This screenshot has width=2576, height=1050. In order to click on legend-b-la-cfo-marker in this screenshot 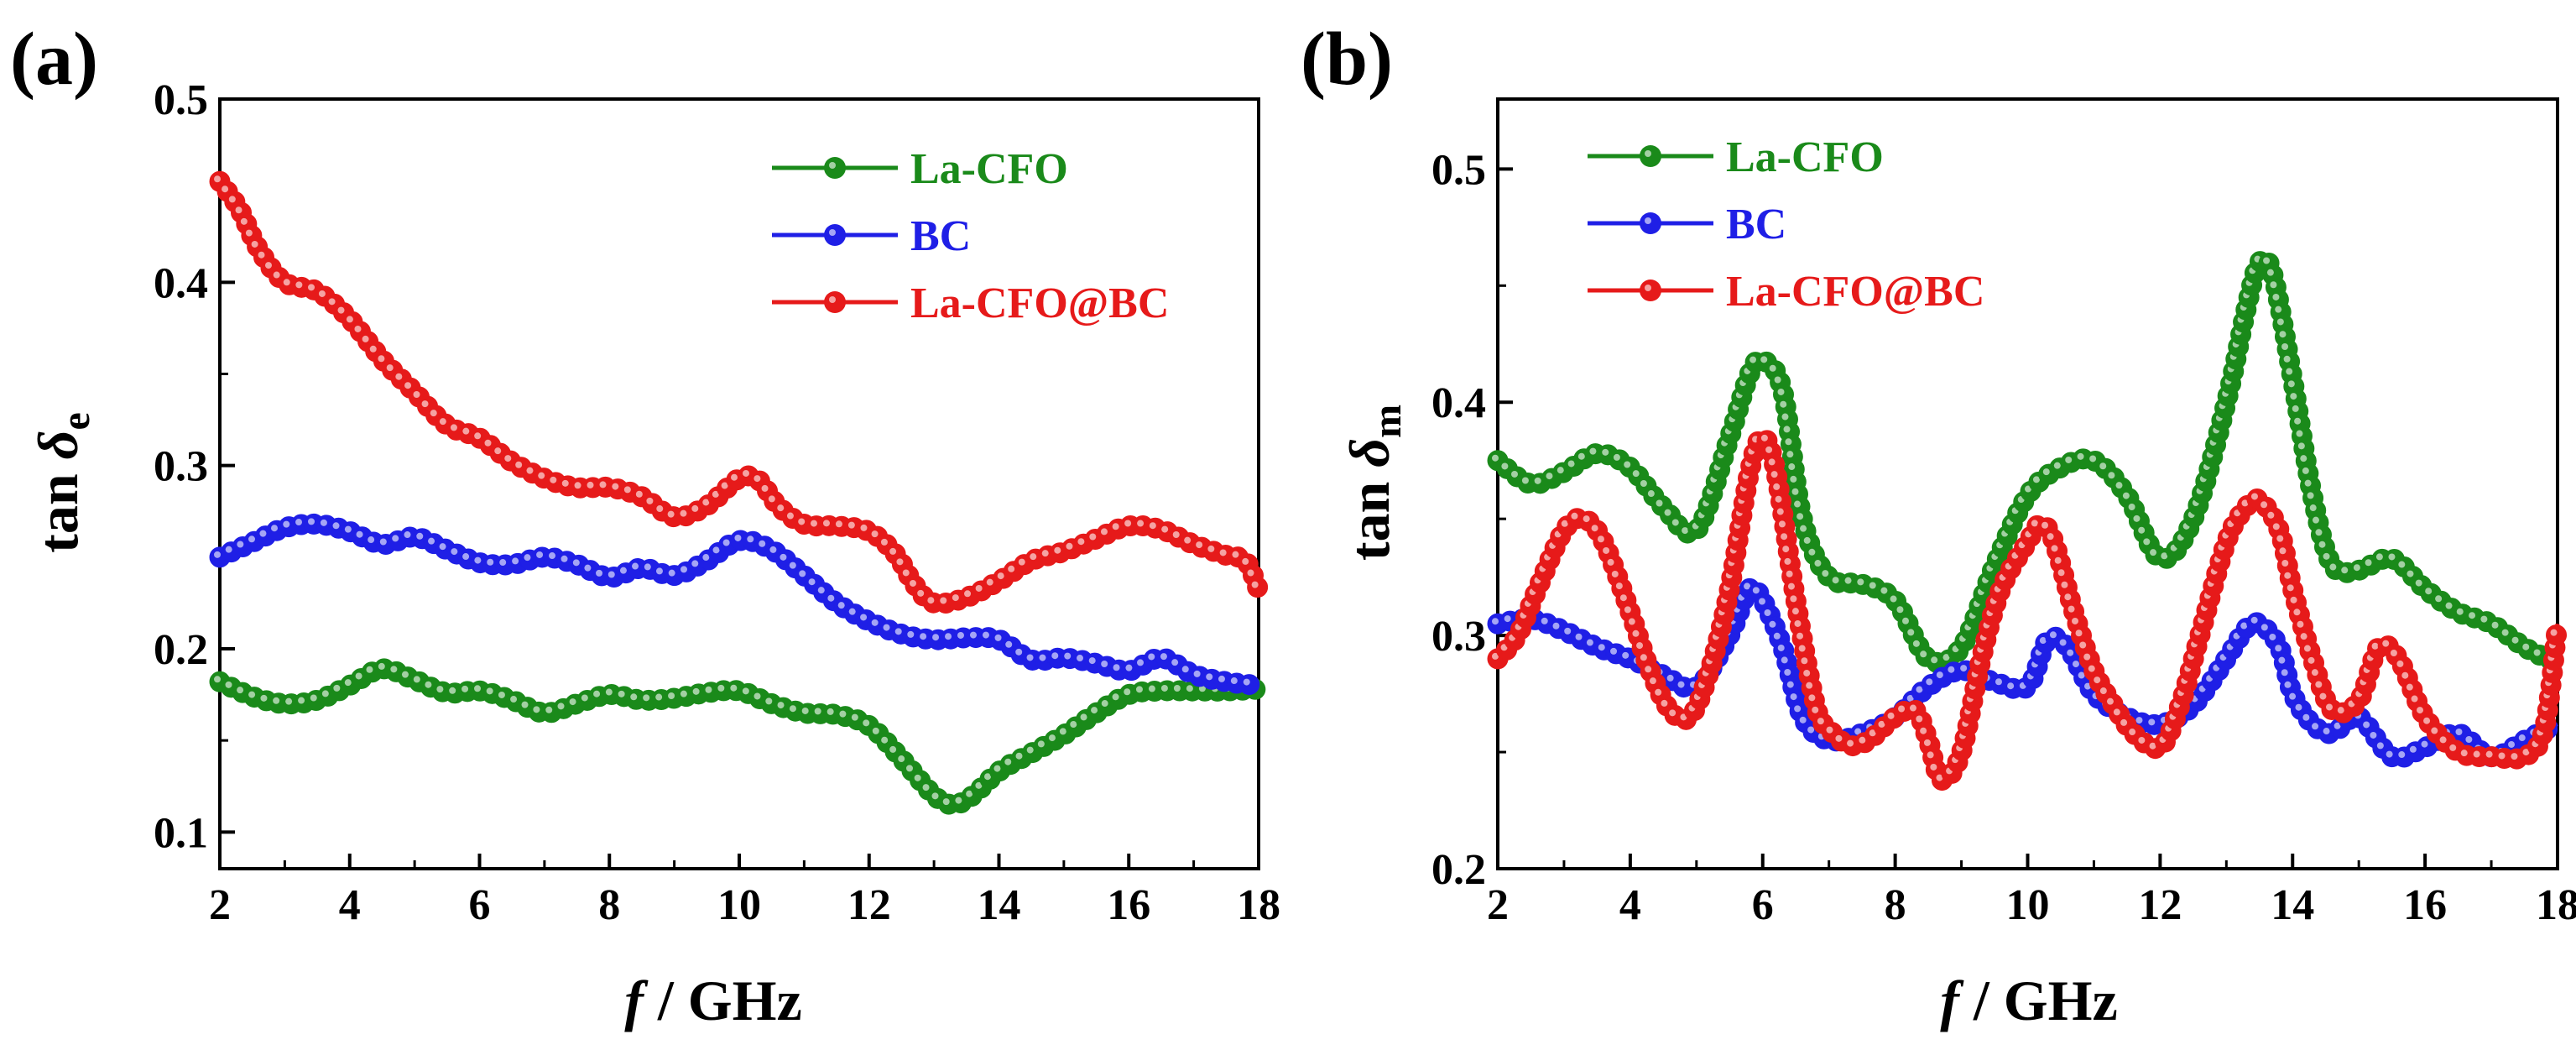, I will do `click(1650, 156)`.